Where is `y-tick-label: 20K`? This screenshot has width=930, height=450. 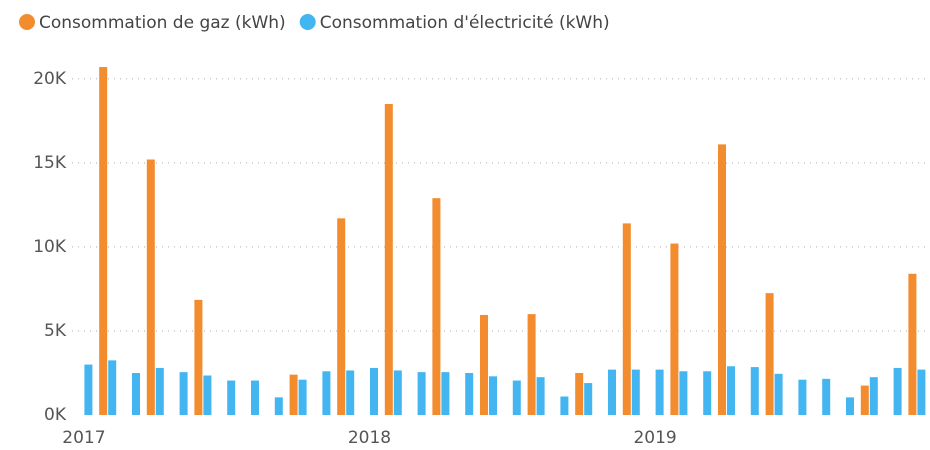
y-tick-label: 20K is located at coordinates (50, 79).